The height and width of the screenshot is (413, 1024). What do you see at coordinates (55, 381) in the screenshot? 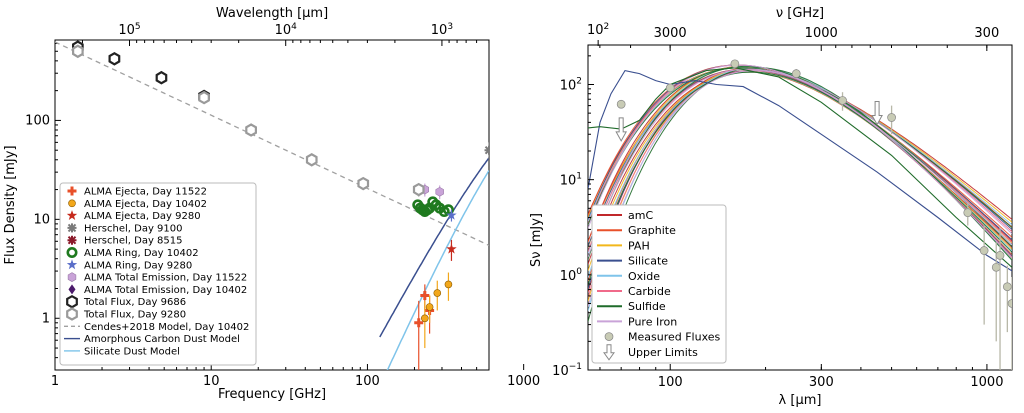
I see `x-tick-label: 1` at bounding box center [55, 381].